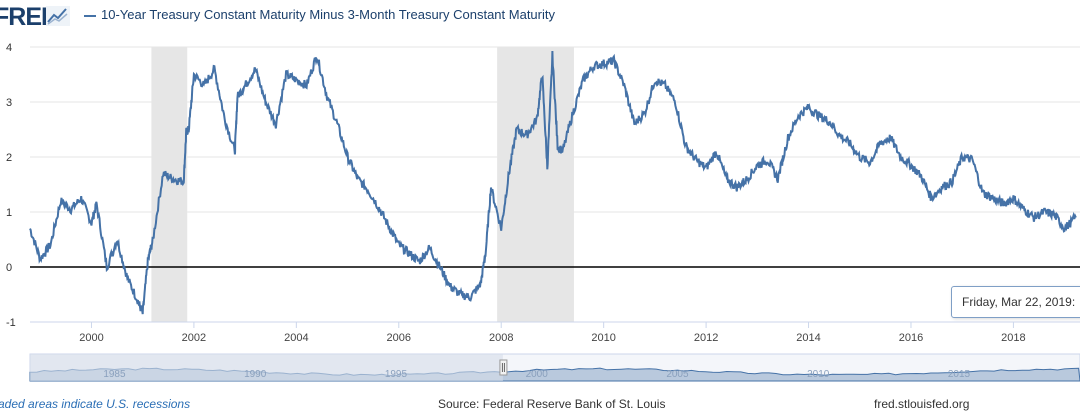 This screenshot has width=1080, height=419. Describe the element at coordinates (296, 338) in the screenshot. I see `x-tick-label: 2004` at that location.